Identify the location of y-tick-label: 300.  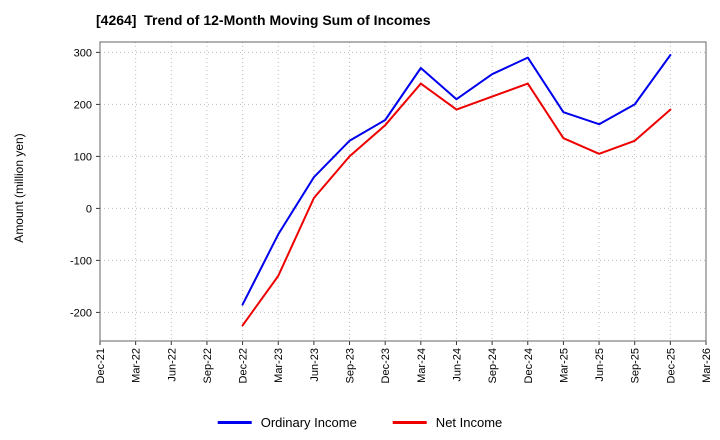
(83, 53).